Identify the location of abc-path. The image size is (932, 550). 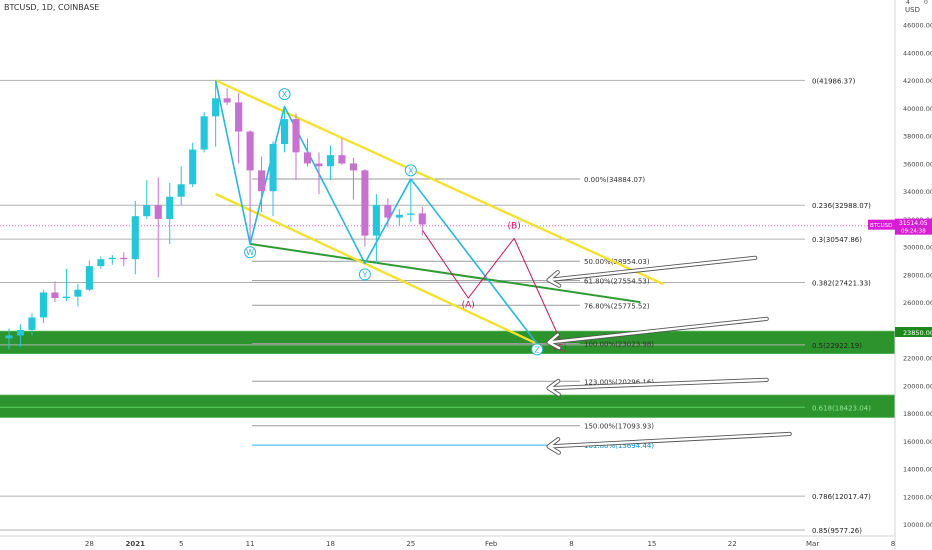
(491, 284).